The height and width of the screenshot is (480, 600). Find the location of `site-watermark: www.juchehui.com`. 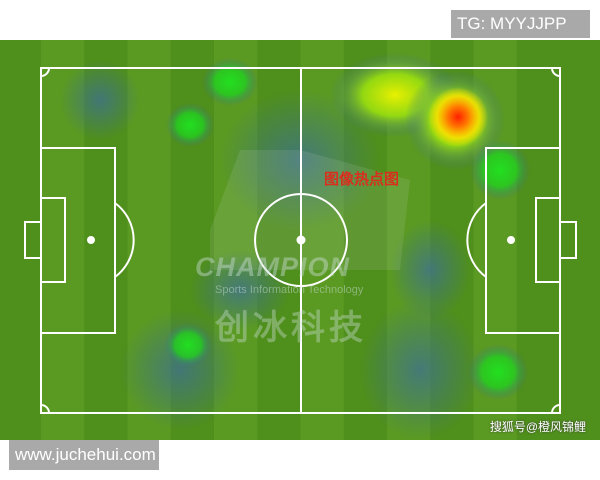

site-watermark: www.juchehui.com is located at coordinates (84, 455).